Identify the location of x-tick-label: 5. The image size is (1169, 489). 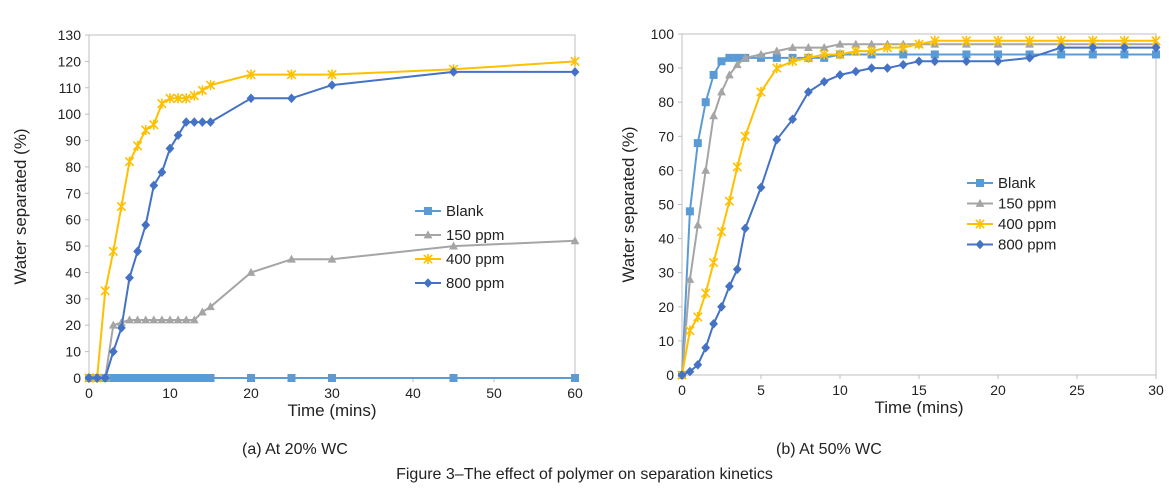
(761, 390).